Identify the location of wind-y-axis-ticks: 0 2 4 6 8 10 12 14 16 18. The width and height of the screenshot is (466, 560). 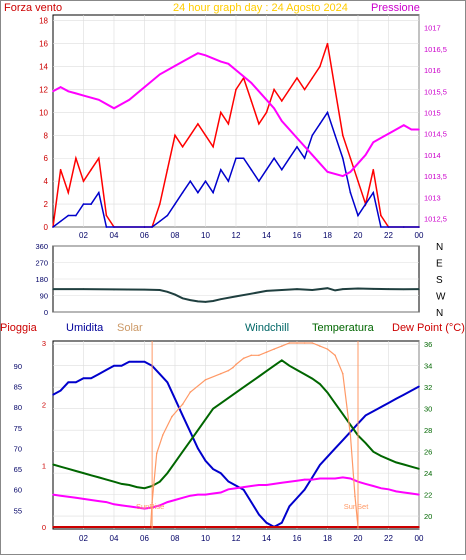
(43, 124).